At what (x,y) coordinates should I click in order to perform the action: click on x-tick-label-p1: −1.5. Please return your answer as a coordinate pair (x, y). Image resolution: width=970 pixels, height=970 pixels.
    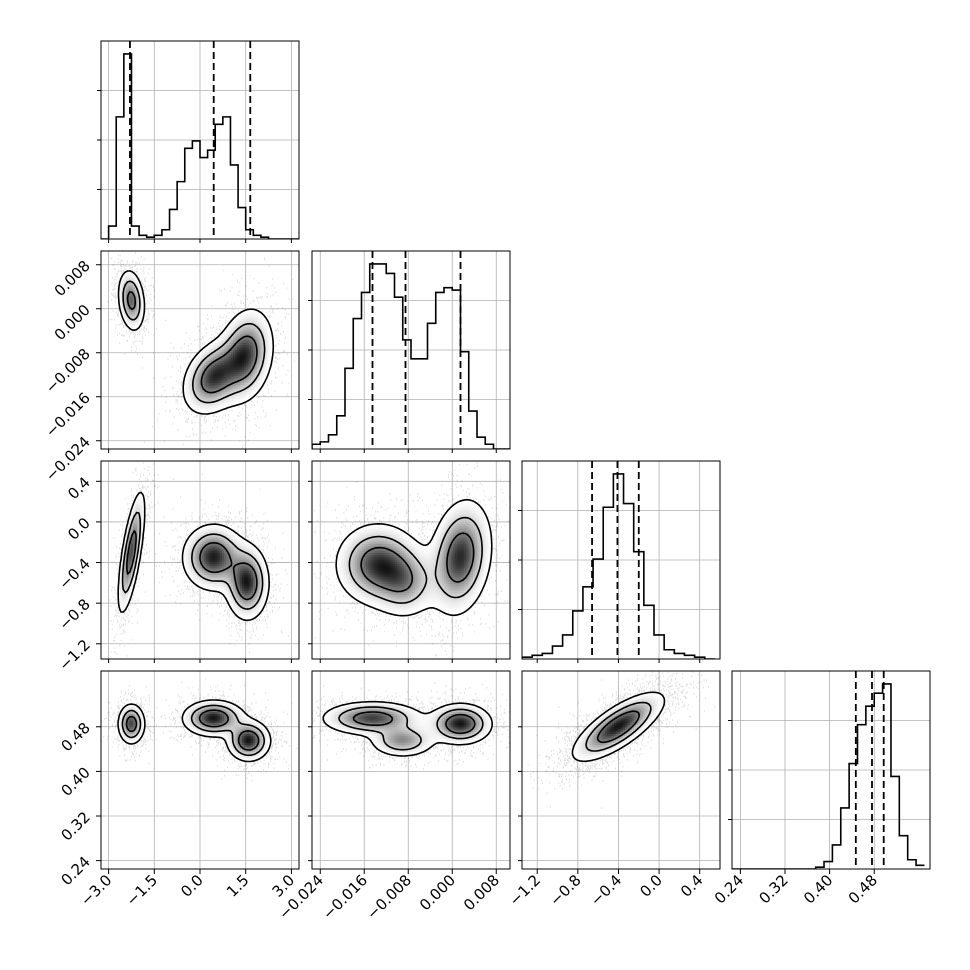
    Looking at the image, I should click on (142, 890).